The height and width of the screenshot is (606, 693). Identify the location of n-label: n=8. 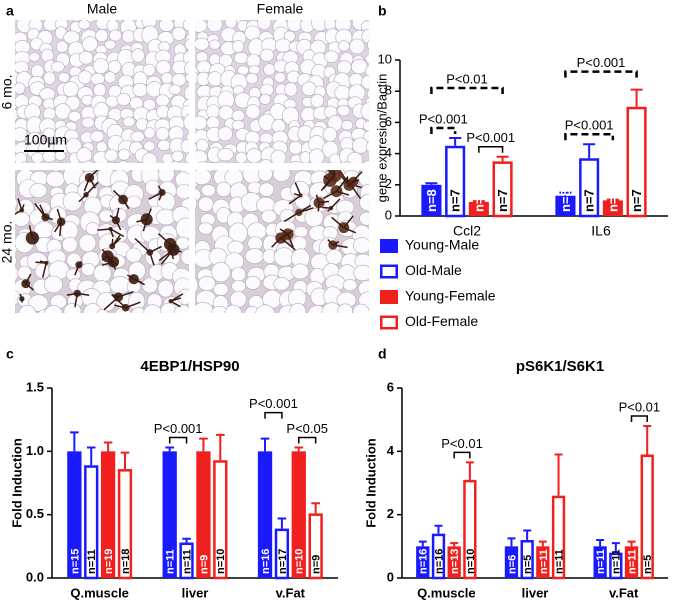
(565, 200).